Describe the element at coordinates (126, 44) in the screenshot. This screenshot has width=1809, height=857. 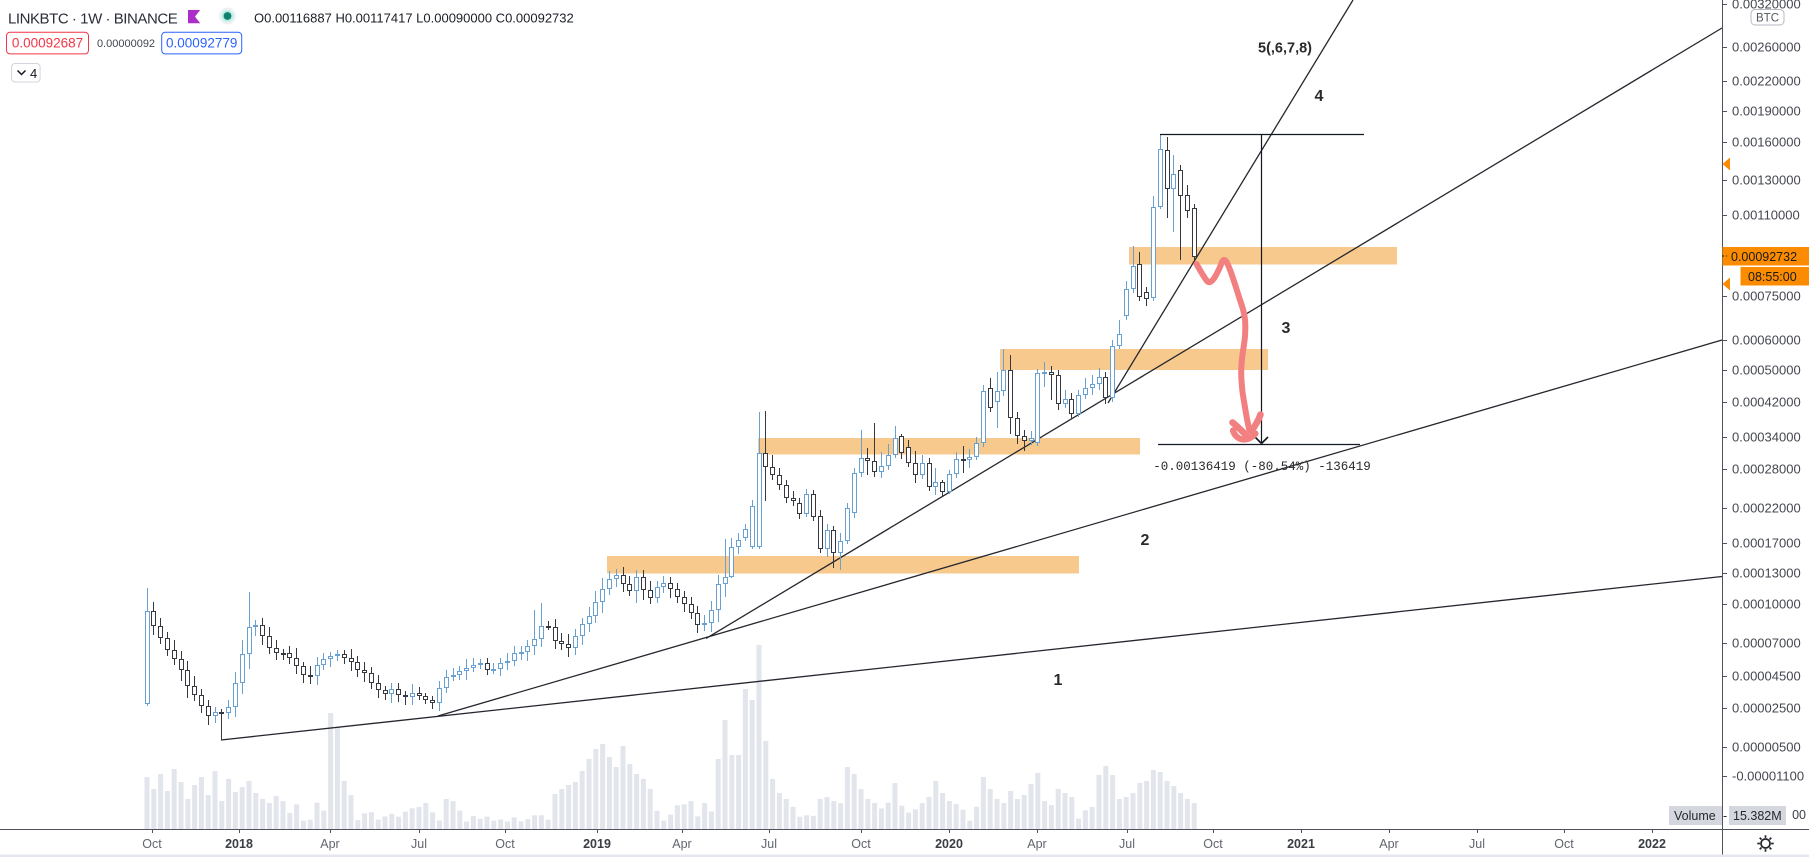
I see `svg-text: 0.00000092` at that location.